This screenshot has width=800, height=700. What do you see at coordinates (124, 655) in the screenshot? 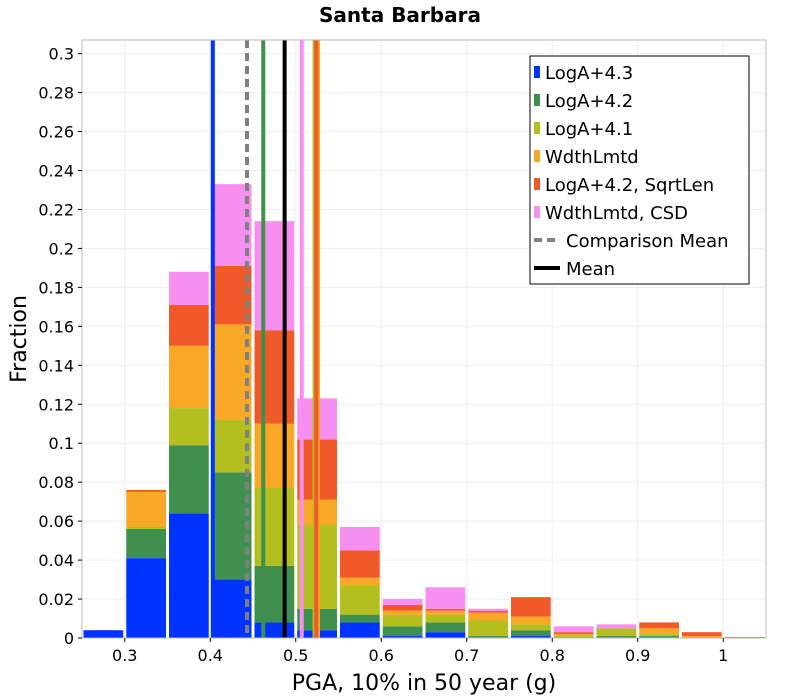
I see `x-tick-label: 0.3` at bounding box center [124, 655].